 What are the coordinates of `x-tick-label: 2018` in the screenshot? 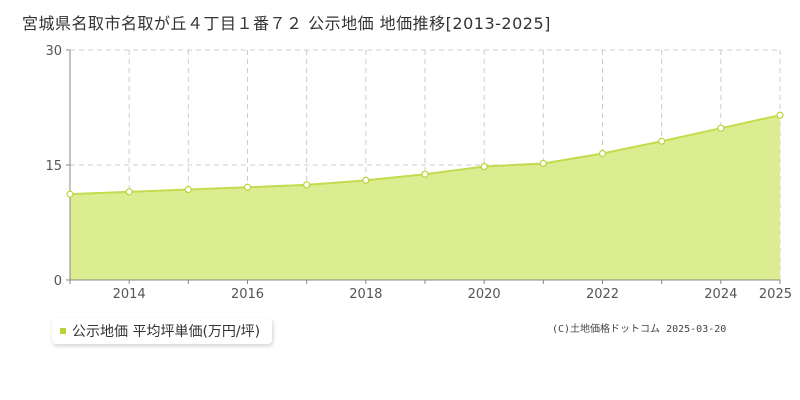 It's located at (365, 294).